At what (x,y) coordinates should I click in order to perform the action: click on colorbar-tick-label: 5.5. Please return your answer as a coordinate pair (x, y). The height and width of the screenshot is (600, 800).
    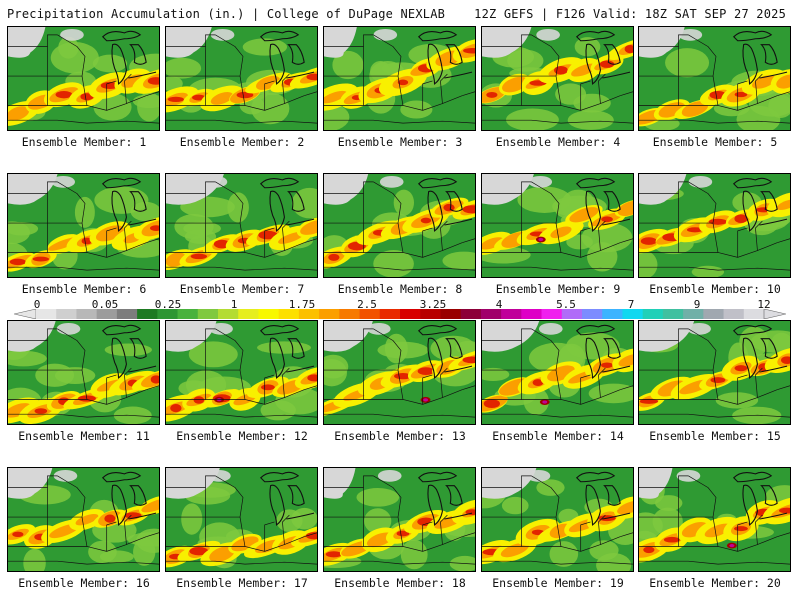
    Looking at the image, I should click on (566, 304).